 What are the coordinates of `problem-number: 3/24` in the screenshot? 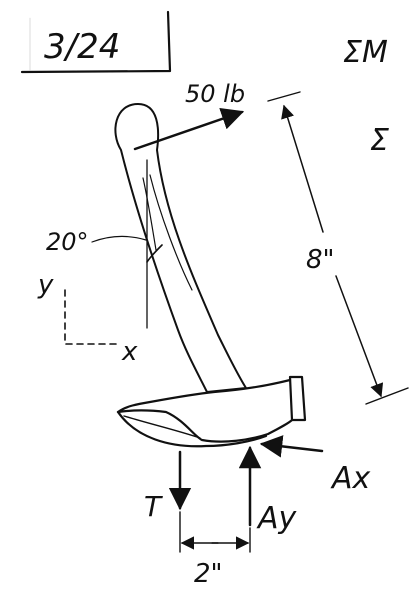 It's located at (82, 47).